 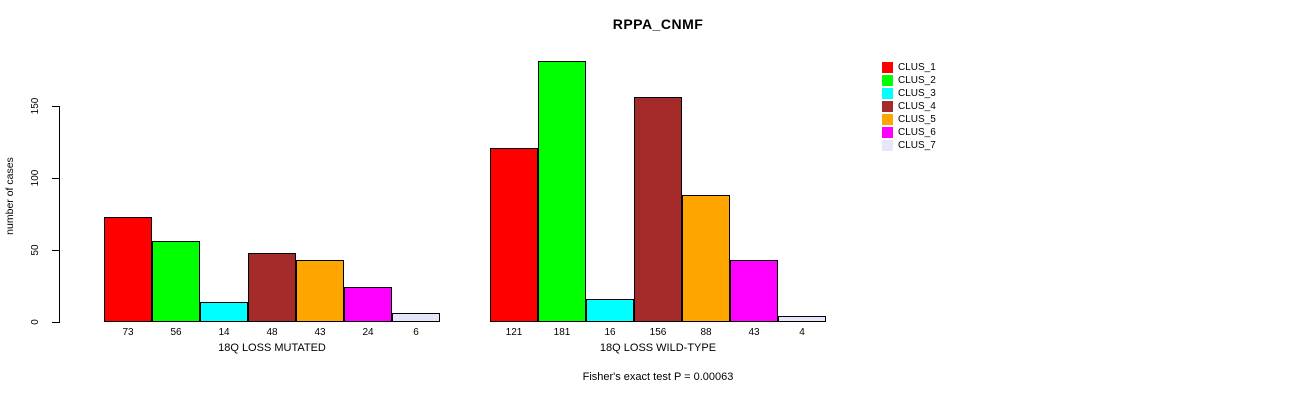 I want to click on legend-item-clus_4: CLUS_4, so click(x=909, y=106).